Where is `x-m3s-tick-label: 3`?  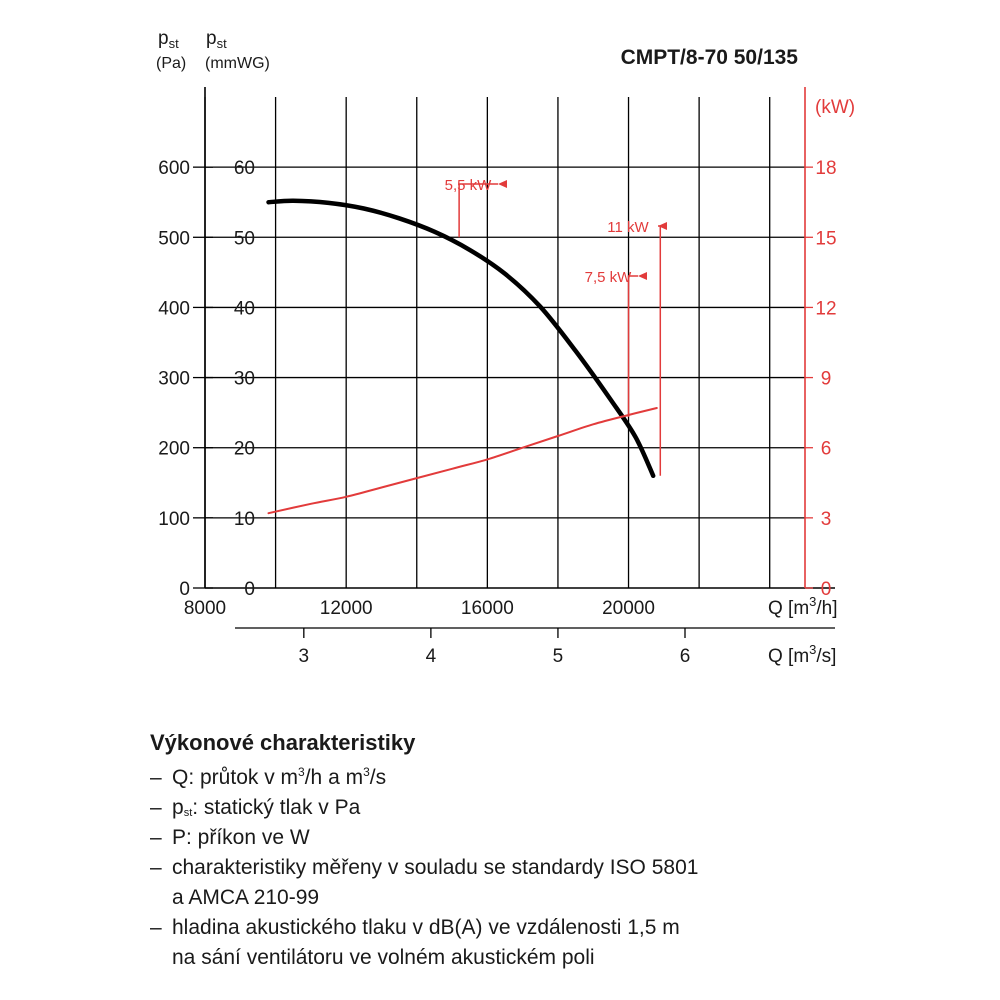
x-m3s-tick-label: 3 is located at coordinates (304, 656).